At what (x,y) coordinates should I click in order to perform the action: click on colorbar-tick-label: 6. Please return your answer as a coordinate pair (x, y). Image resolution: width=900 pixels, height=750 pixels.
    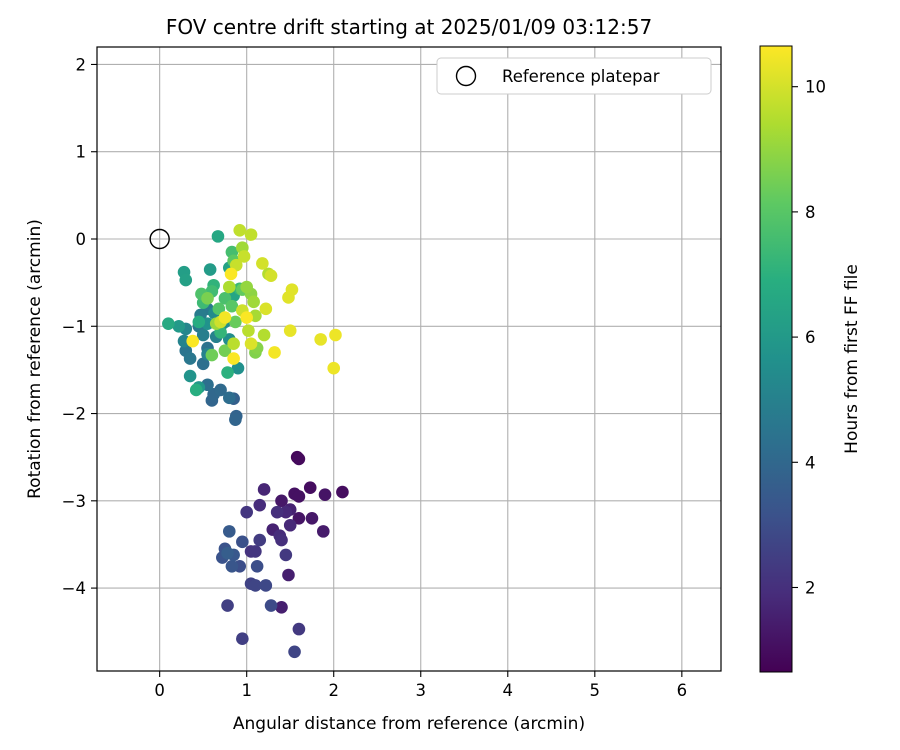
    Looking at the image, I should click on (810, 337).